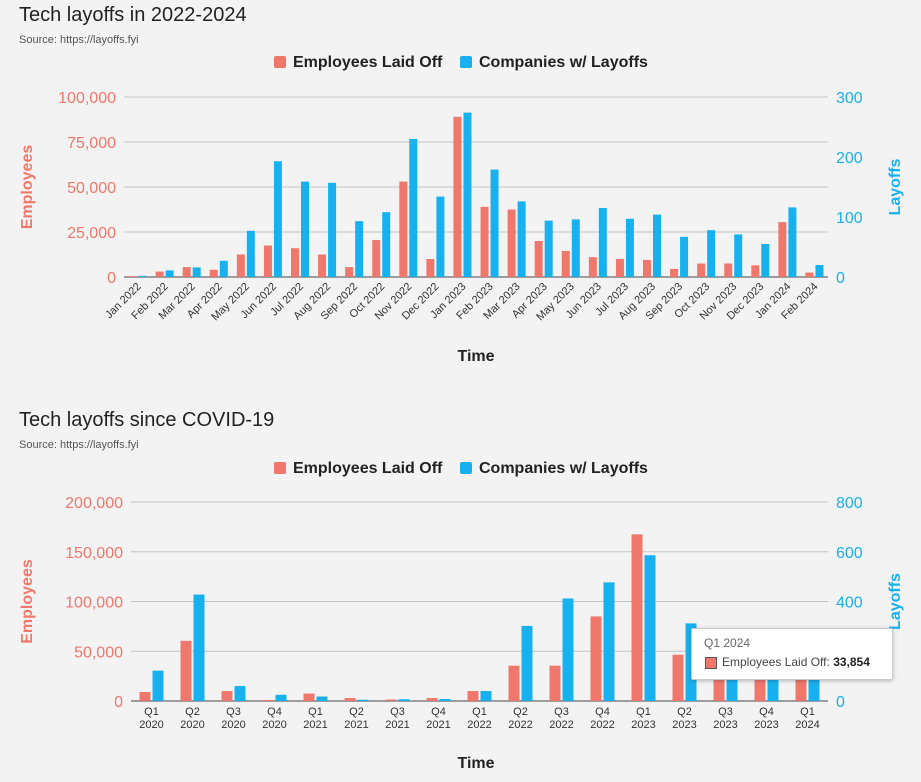 The height and width of the screenshot is (782, 921). I want to click on legend-swatch-employees, so click(280, 62).